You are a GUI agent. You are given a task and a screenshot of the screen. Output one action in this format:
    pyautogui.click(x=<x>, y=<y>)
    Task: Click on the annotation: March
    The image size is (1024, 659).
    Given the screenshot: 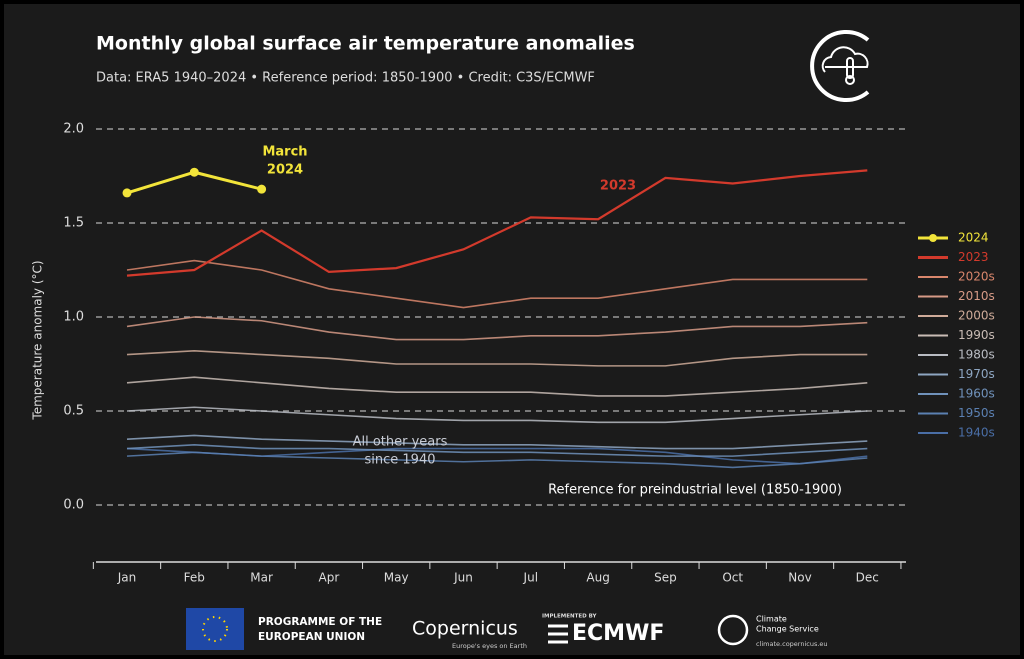 What is the action you would take?
    pyautogui.click(x=284, y=152)
    